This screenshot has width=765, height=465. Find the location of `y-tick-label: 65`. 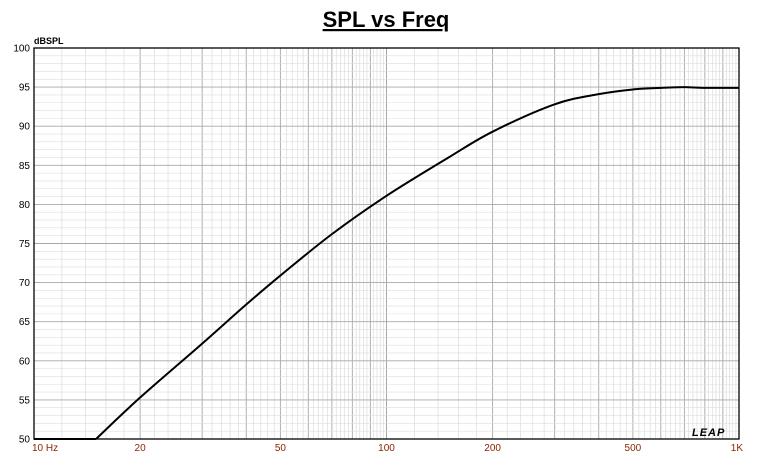

y-tick-label: 65 is located at coordinates (25, 322).